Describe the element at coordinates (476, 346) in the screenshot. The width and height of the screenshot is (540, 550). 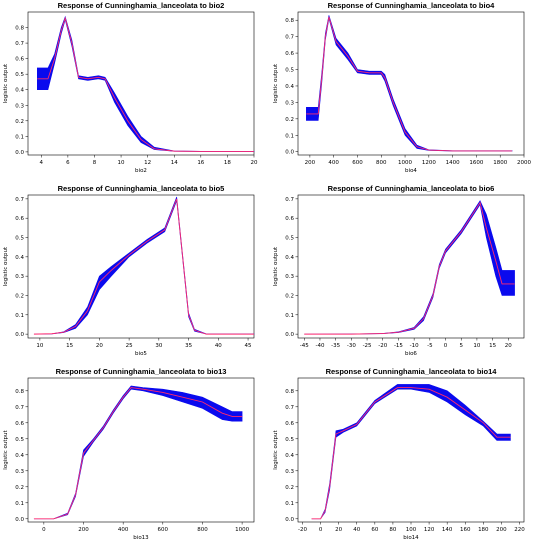
I see `x-tick-label: 10` at that location.